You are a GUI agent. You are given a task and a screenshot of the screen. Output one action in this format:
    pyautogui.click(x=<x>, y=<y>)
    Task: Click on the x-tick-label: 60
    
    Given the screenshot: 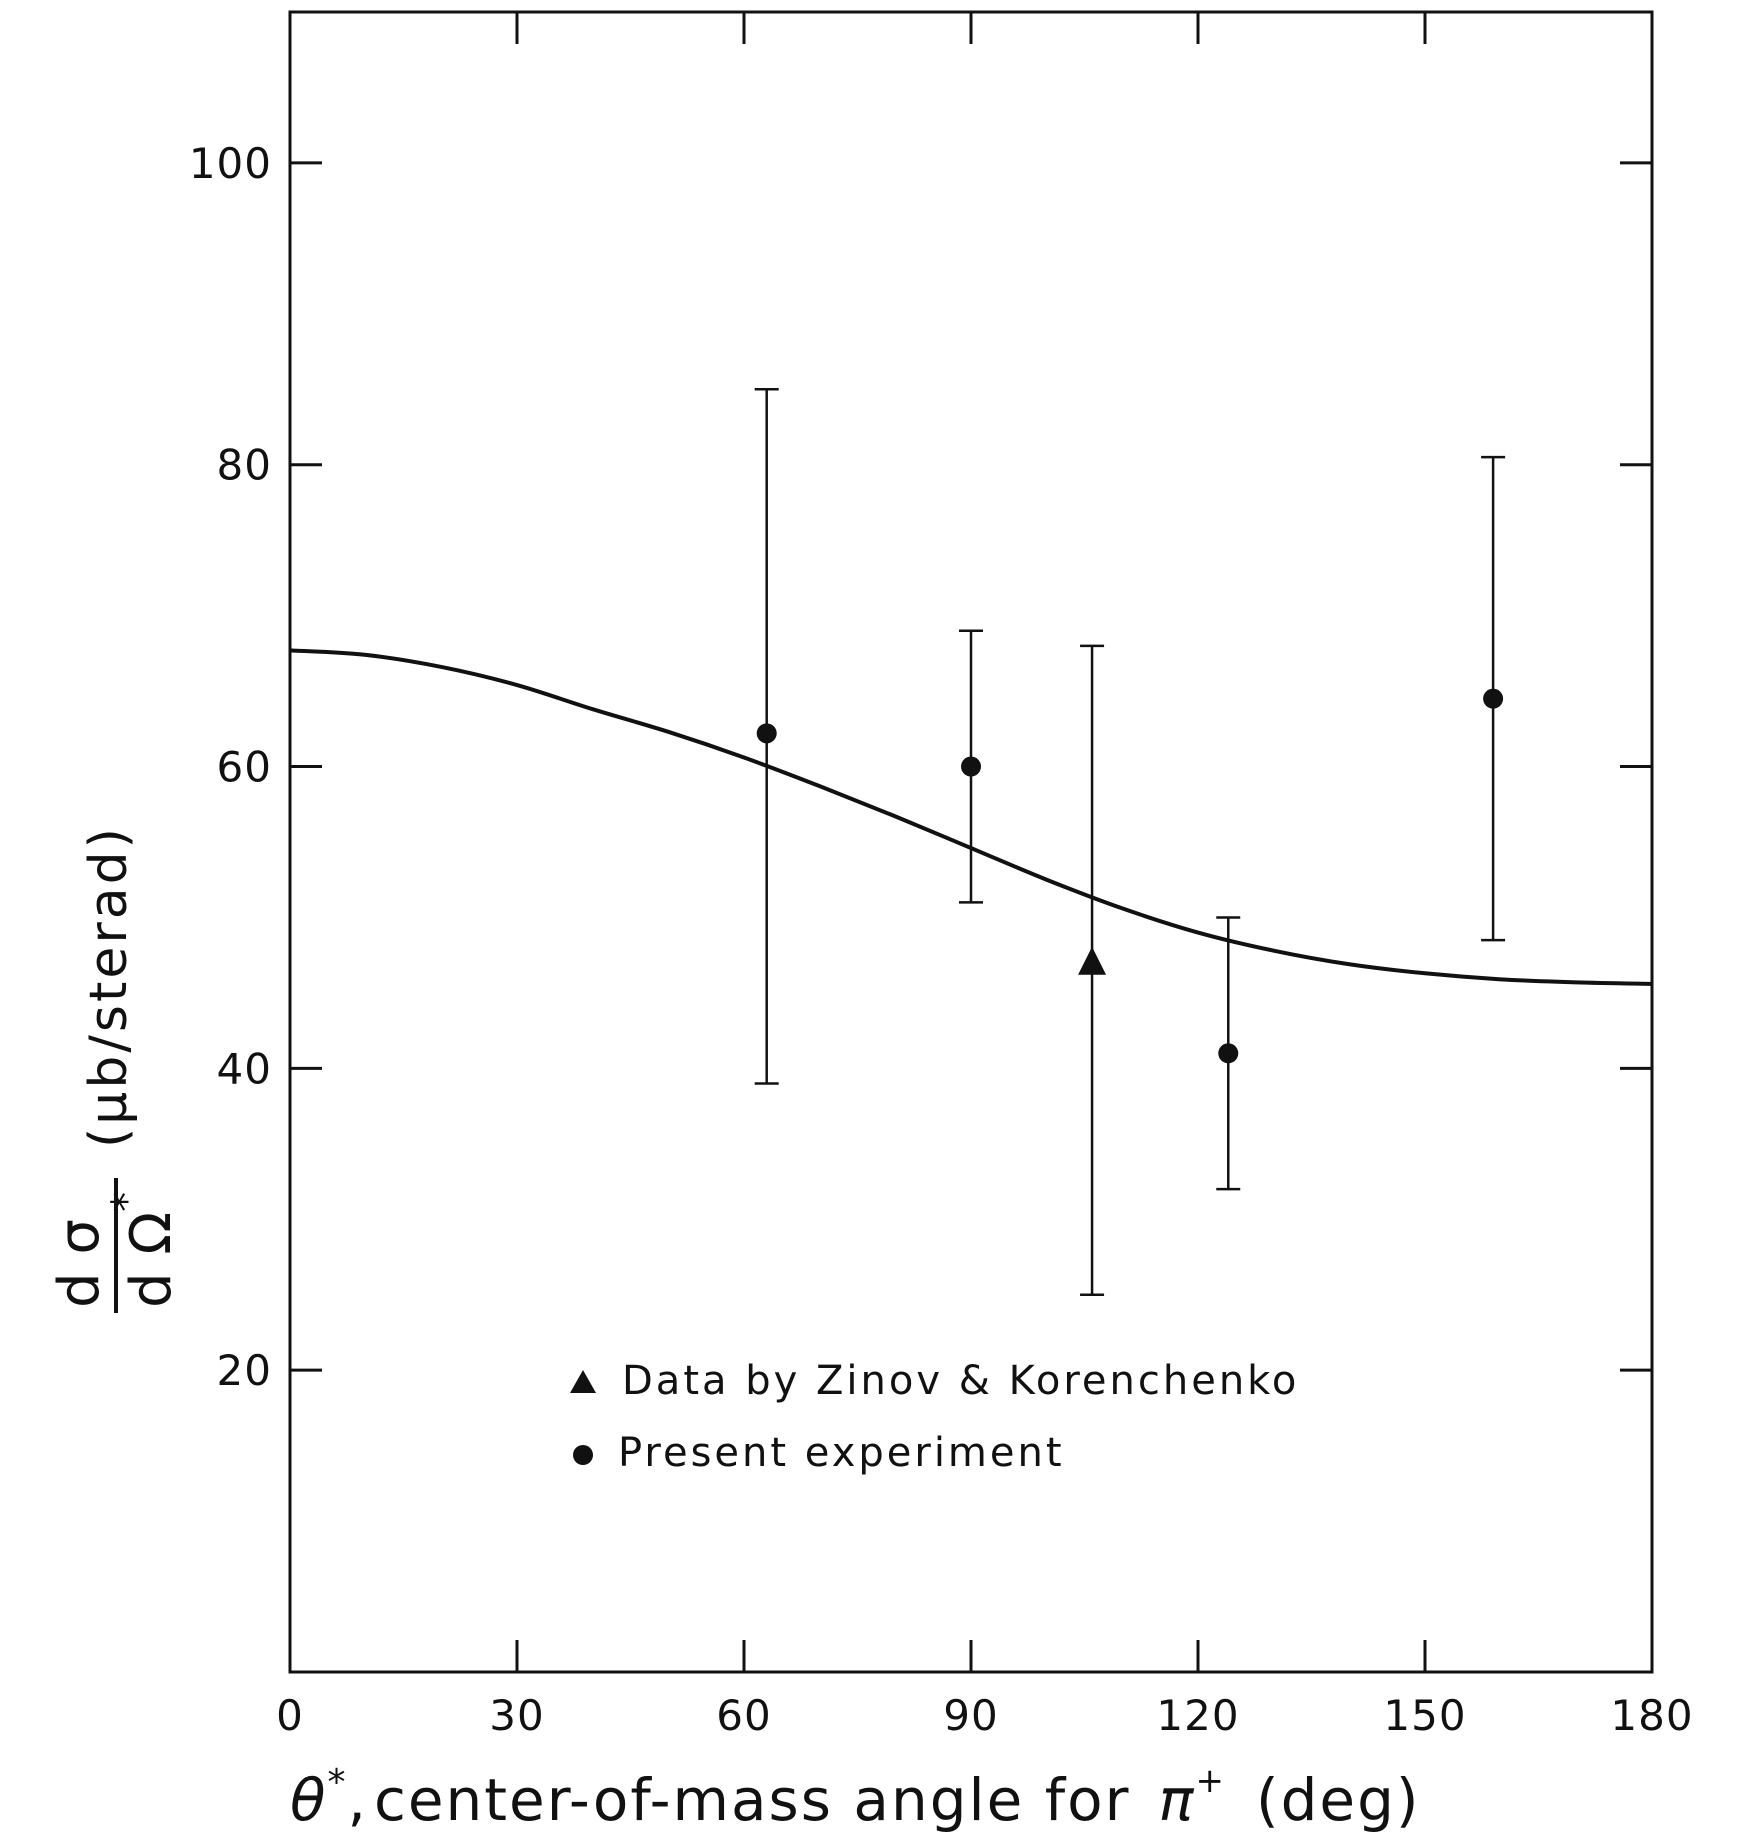 What is the action you would take?
    pyautogui.click(x=743, y=1715)
    